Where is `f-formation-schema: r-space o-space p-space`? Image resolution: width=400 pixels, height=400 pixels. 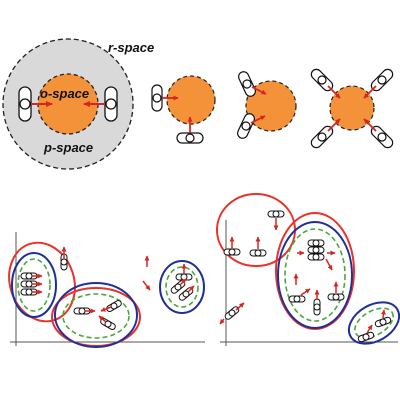 f-formation-schema: r-space o-space p-space is located at coordinates (78, 104).